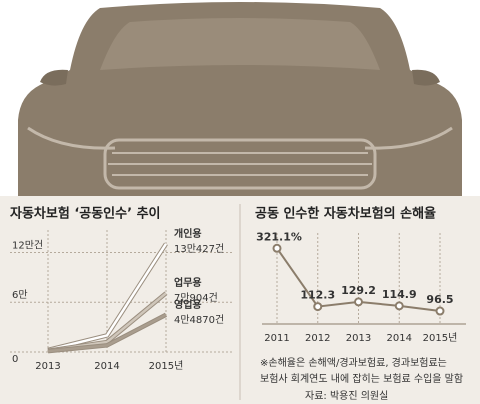 This screenshot has height=404, width=480. What do you see at coordinates (346, 396) in the screenshot?
I see `source: 자료: 박용진 의원실` at bounding box center [346, 396].